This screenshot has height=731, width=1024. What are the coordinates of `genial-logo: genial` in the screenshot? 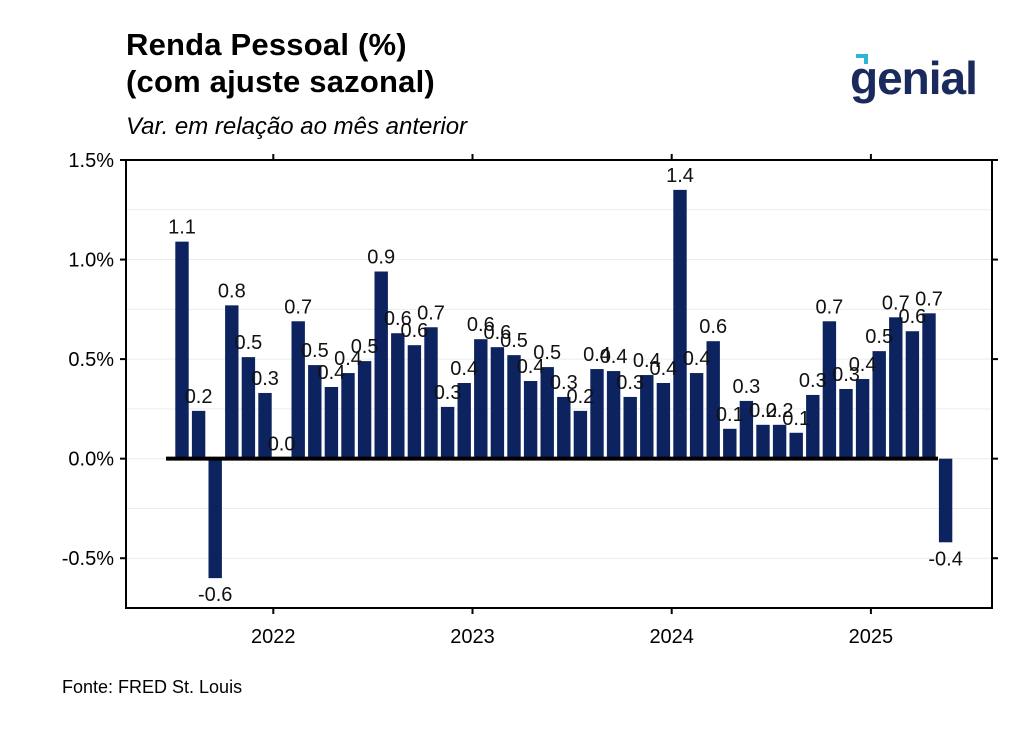 It's located at (914, 78).